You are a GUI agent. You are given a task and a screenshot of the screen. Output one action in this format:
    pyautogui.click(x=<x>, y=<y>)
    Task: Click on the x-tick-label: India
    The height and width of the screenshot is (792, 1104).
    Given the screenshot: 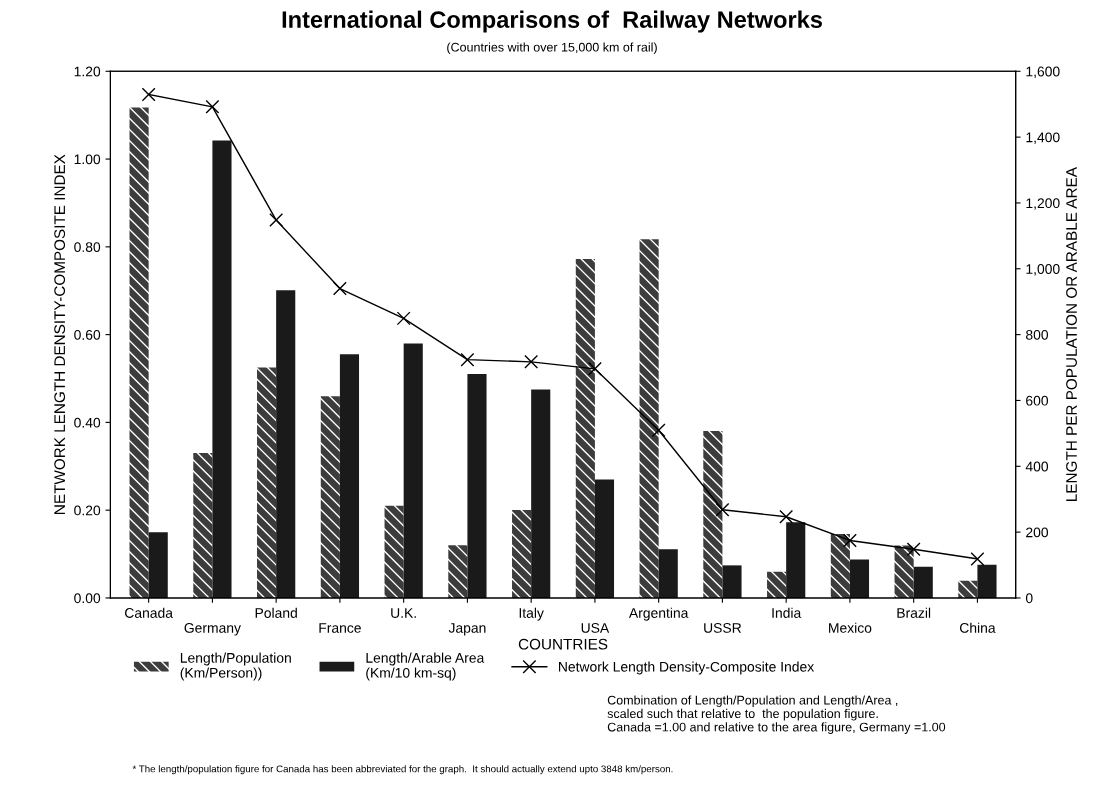 What is the action you would take?
    pyautogui.click(x=787, y=612)
    